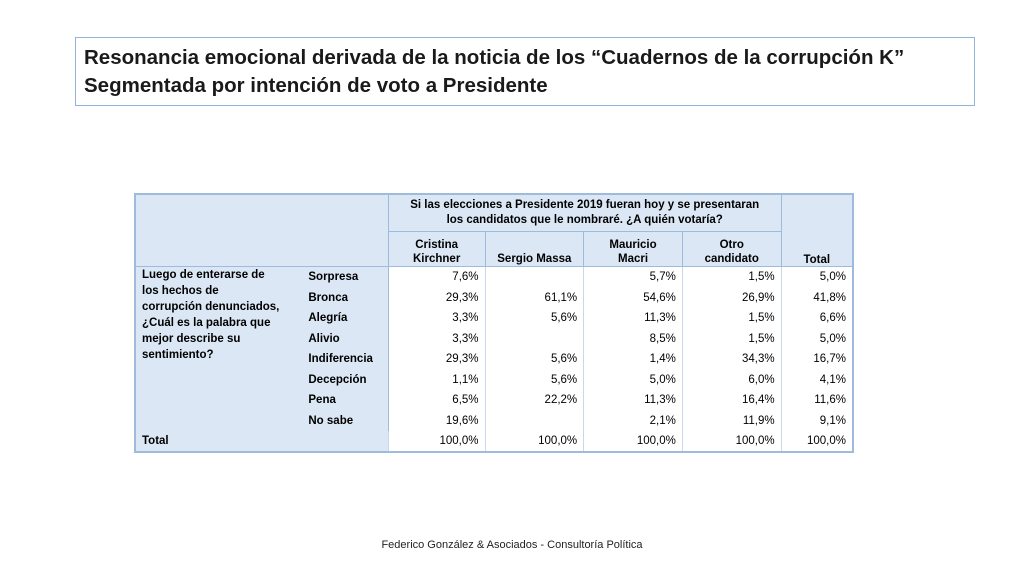  Describe the element at coordinates (633, 420) in the screenshot. I see `table-cell: 2,1%` at that location.